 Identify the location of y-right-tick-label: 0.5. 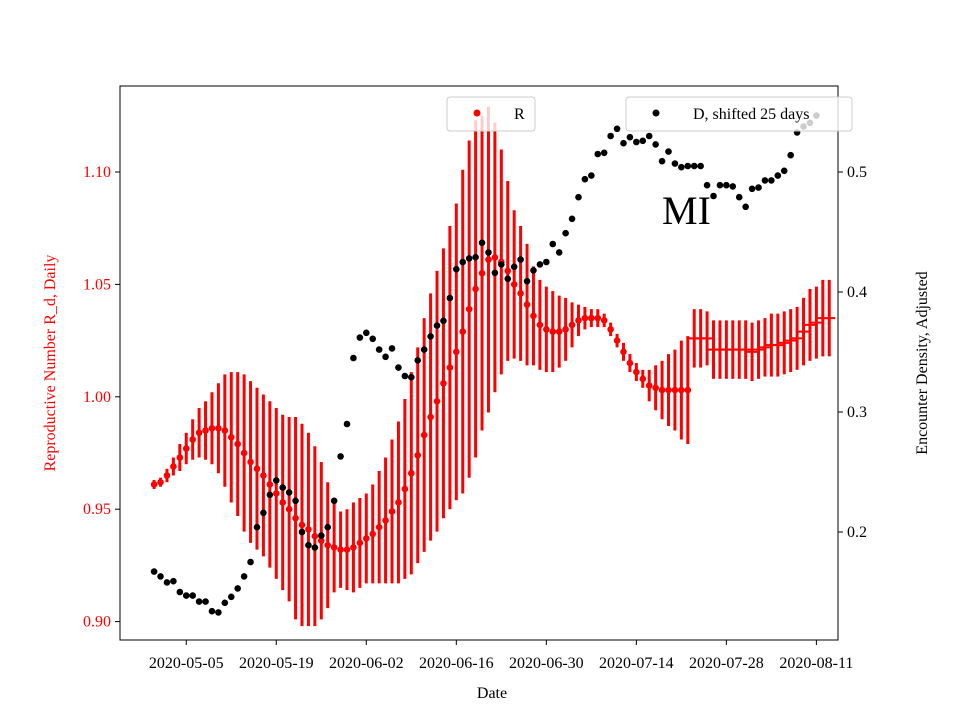
(857, 172).